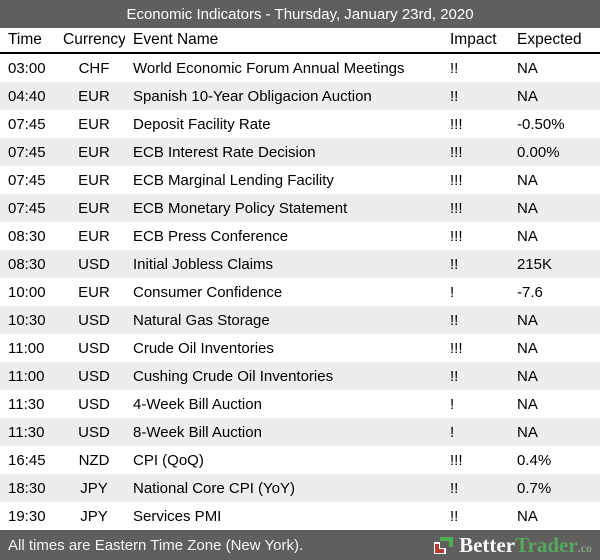 The height and width of the screenshot is (560, 600). I want to click on table-header-row: Time Currency Event Name Impact Expected, so click(300, 41).